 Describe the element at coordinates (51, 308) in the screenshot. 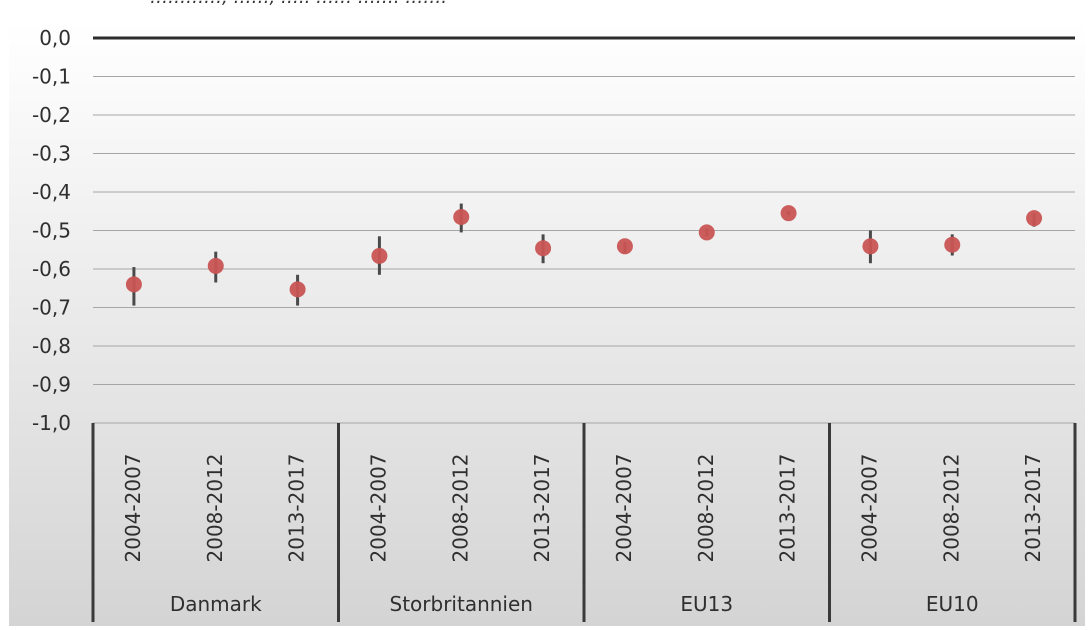

I see `y-tick-label: -0,7` at that location.